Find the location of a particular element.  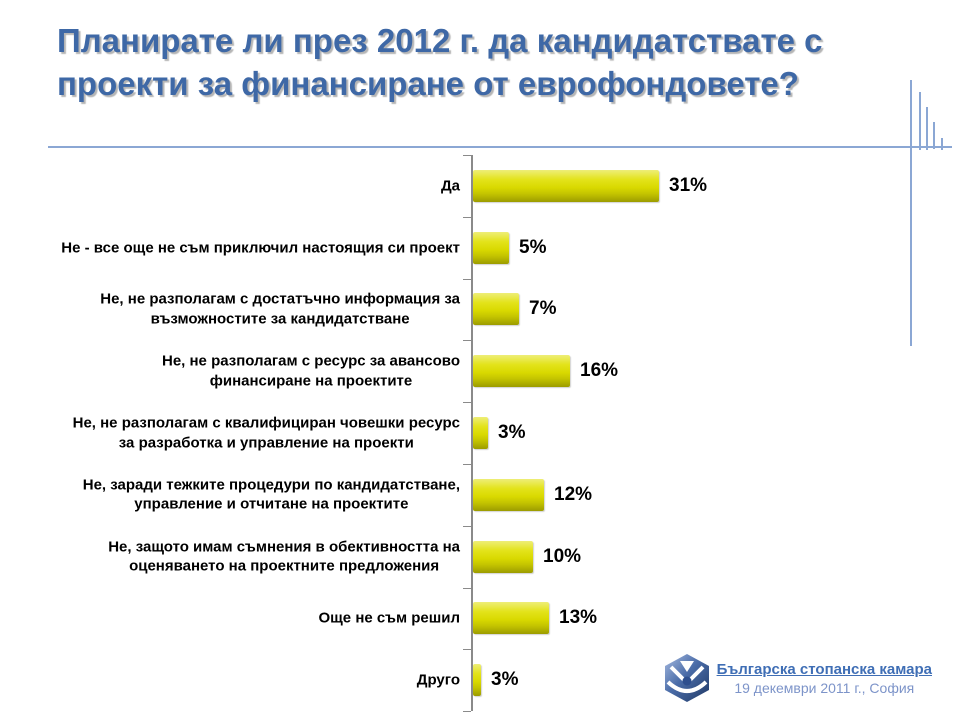

value-label: 16% is located at coordinates (599, 371).